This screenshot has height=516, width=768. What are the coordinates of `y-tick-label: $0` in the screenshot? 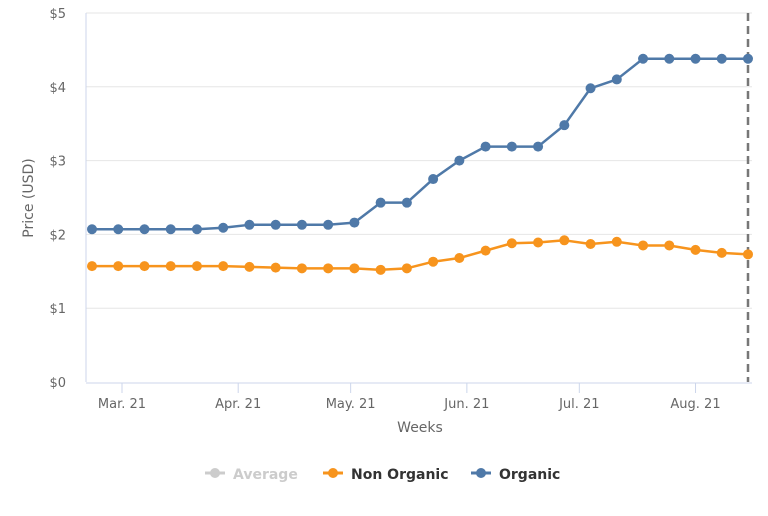 It's located at (57, 383).